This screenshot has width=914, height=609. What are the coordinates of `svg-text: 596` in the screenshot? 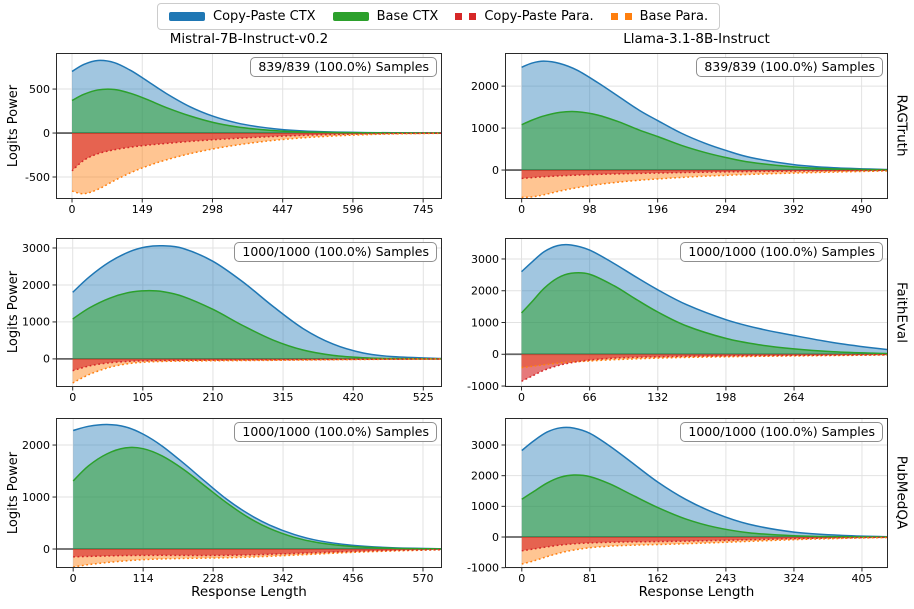 It's located at (352, 209).